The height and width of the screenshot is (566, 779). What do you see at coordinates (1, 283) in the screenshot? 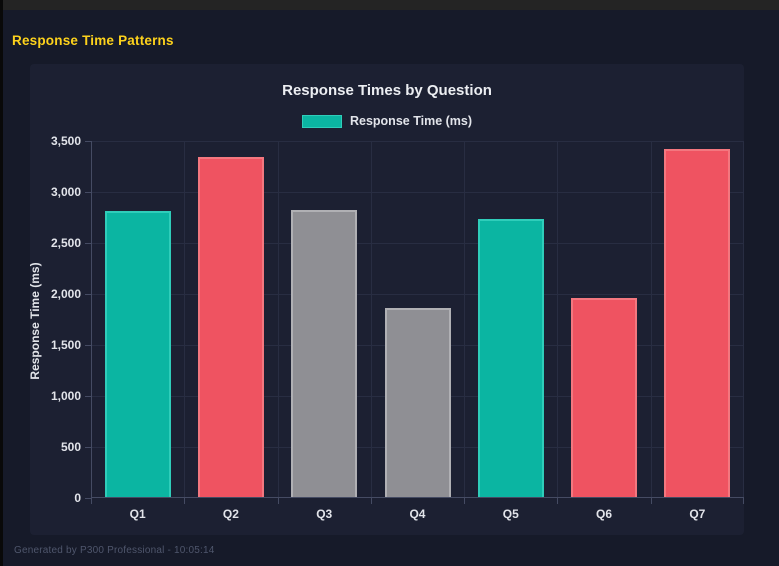
I see `window-left-edge` at bounding box center [1, 283].